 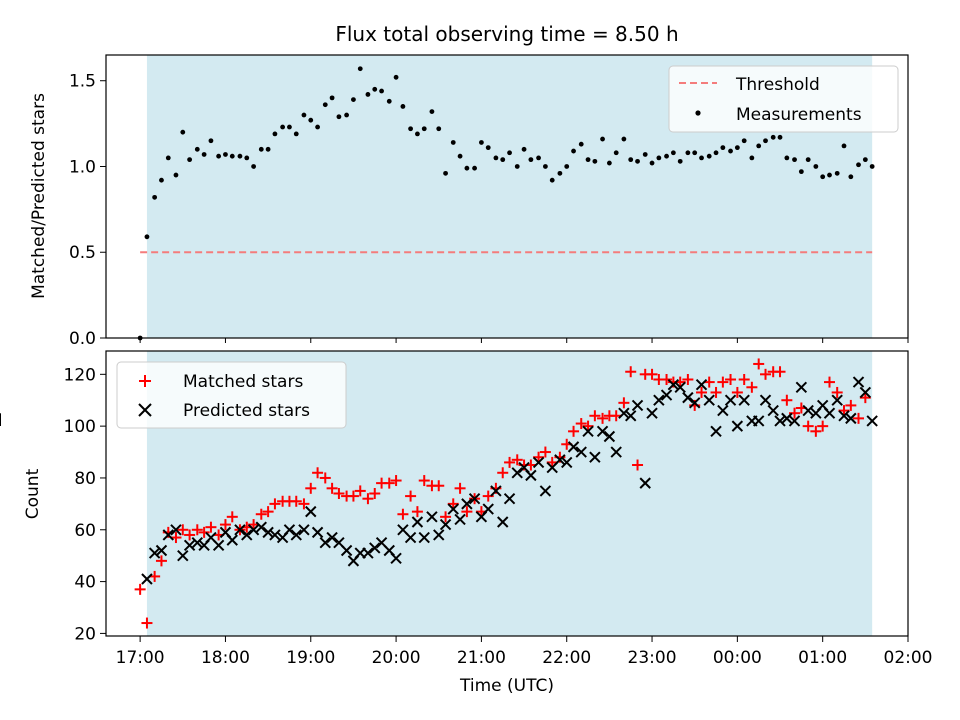 What do you see at coordinates (33, 493) in the screenshot?
I see `count-y-axis-label: Count` at bounding box center [33, 493].